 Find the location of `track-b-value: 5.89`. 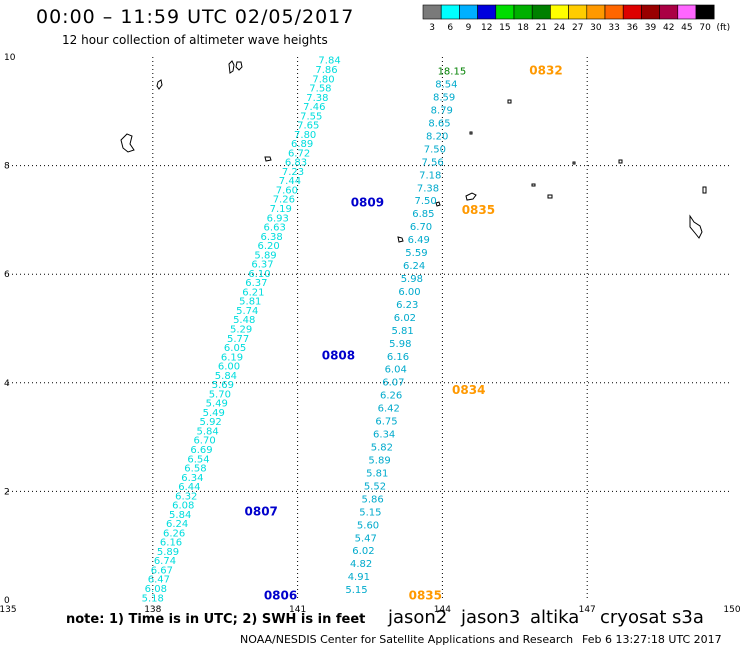

track-b-value: 5.89 is located at coordinates (379, 460).